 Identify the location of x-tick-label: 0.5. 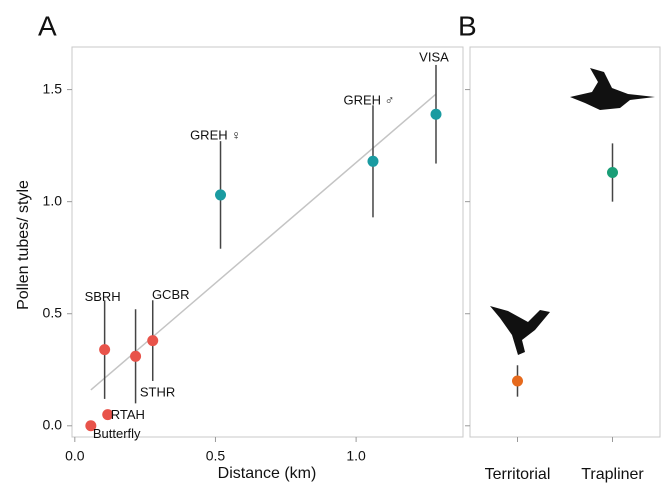
(216, 456).